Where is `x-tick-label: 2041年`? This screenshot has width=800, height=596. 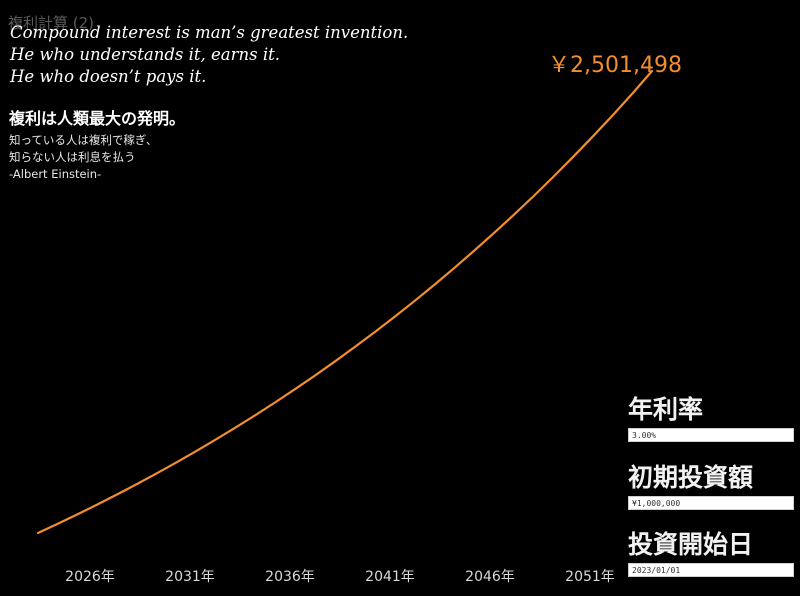 x-tick-label: 2041年 is located at coordinates (390, 577).